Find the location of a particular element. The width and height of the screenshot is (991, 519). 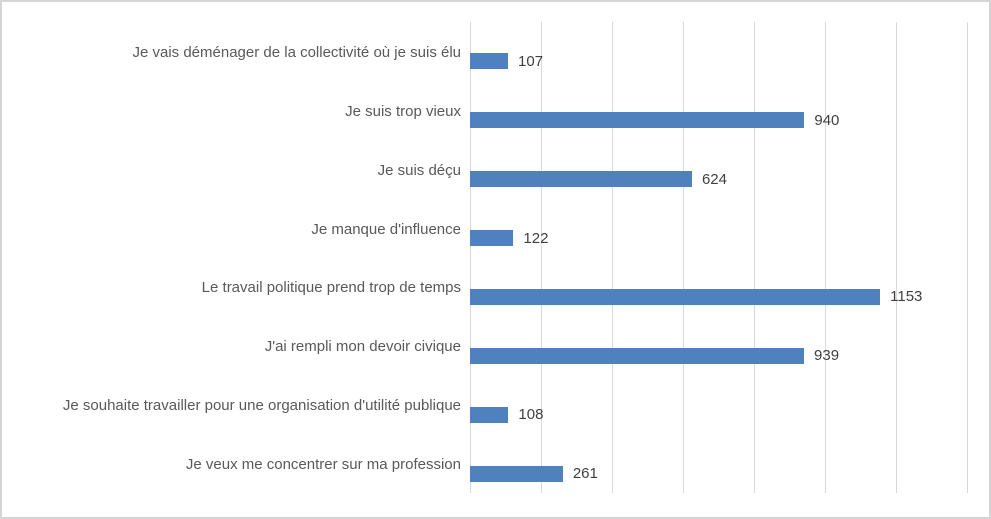

category-label: Je veux me concentrer sur ma profession is located at coordinates (323, 465).